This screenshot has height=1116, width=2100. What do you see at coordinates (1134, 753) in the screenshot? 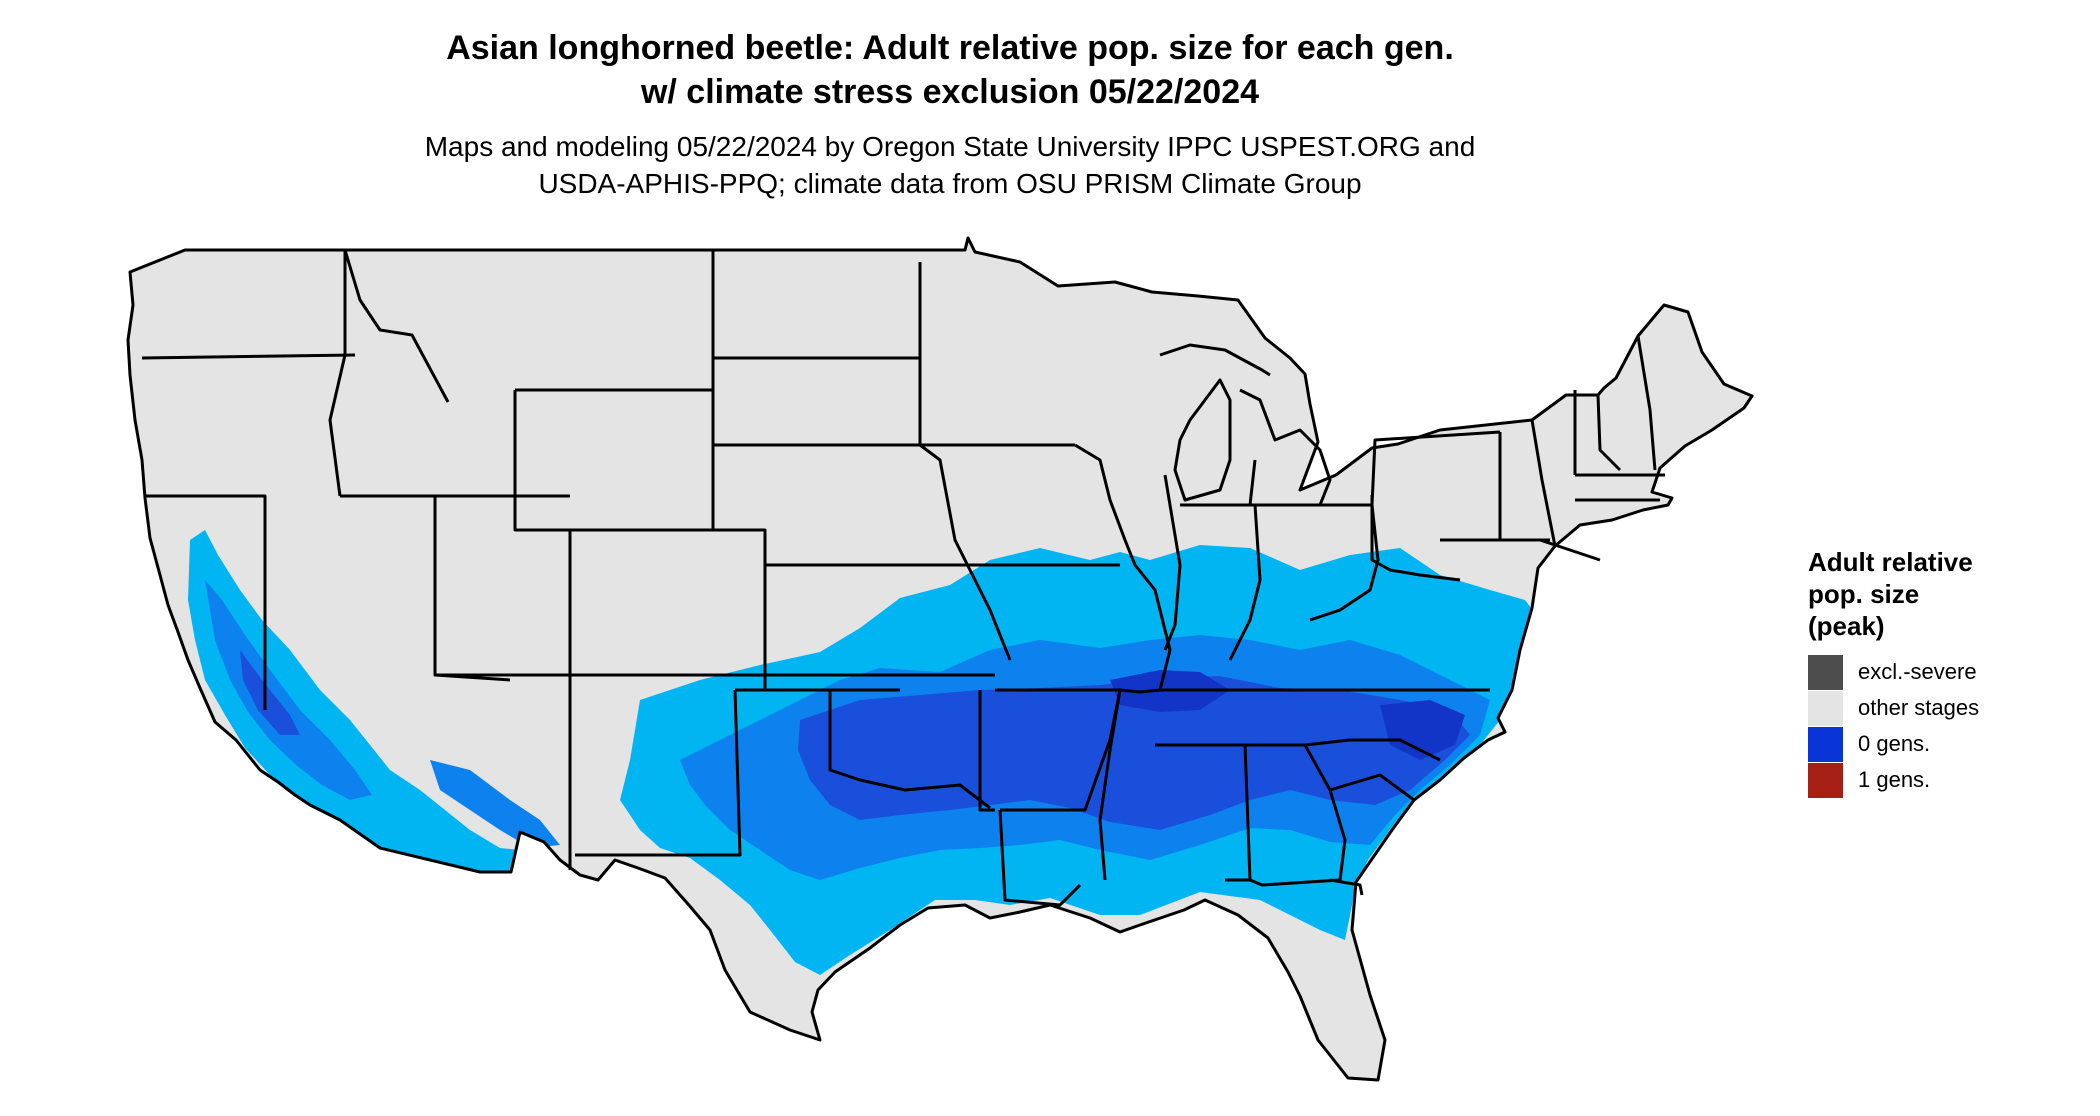
I see `band-deep-blue` at bounding box center [1134, 753].